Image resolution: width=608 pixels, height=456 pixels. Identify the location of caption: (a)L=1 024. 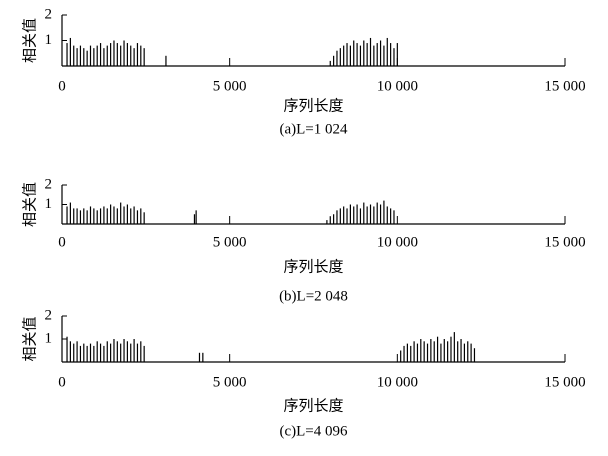
(313, 129).